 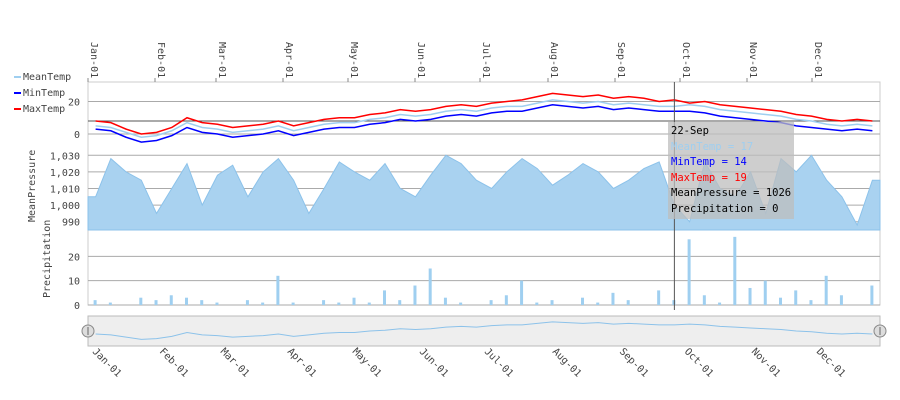 I want to click on legend: MeanTemp MinTemp MaxTemp, so click(x=42, y=94).